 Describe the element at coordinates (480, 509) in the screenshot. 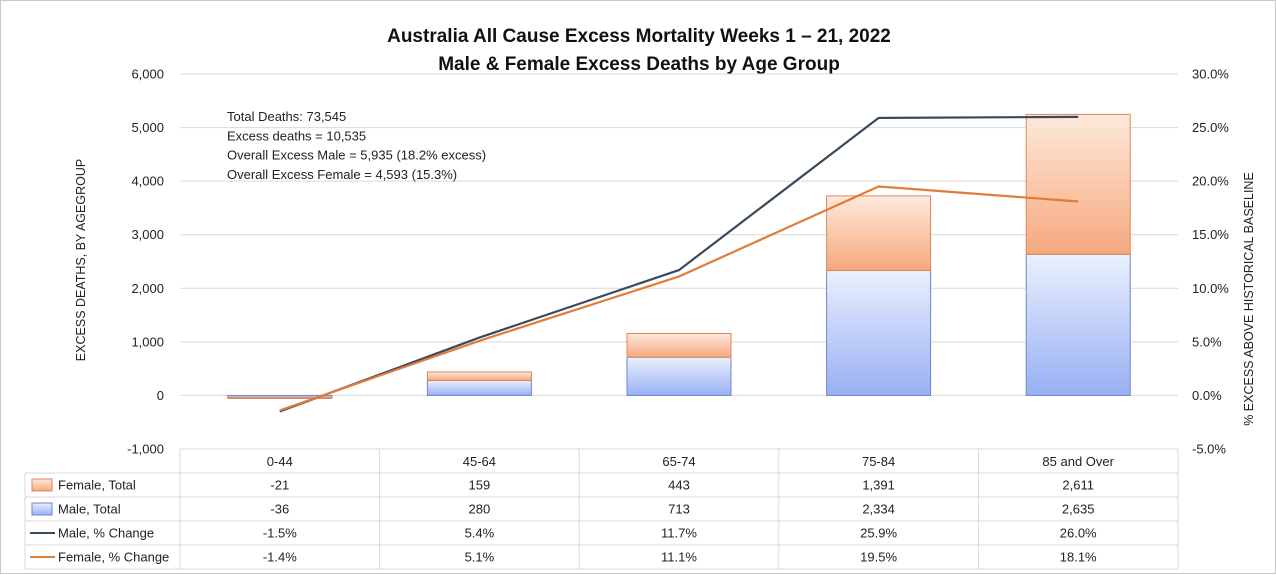

I see `table-cell: 280` at that location.